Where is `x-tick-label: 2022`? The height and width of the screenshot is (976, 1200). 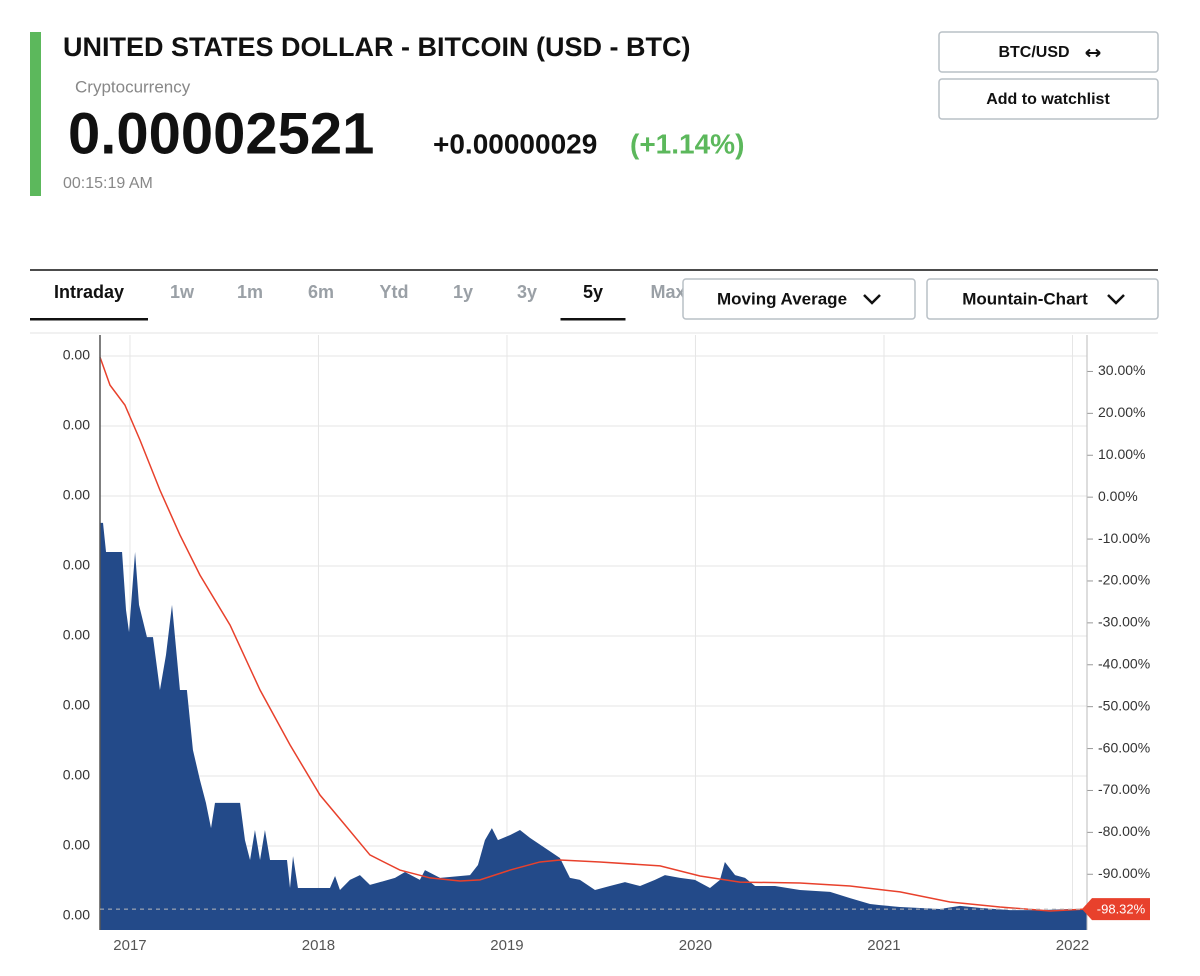 x-tick-label: 2022 is located at coordinates (1072, 945).